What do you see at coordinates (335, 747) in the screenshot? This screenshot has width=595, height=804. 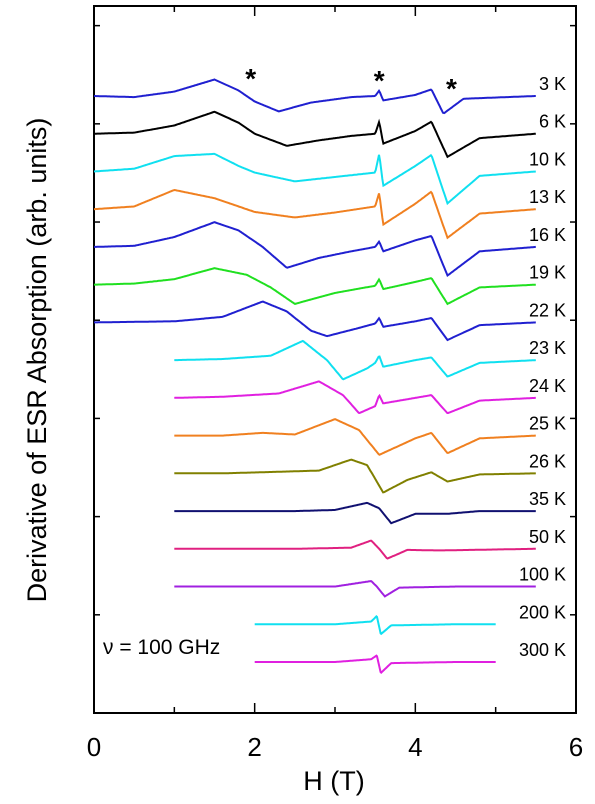 I see `x-tick-labels: 0 2 4 6` at bounding box center [335, 747].